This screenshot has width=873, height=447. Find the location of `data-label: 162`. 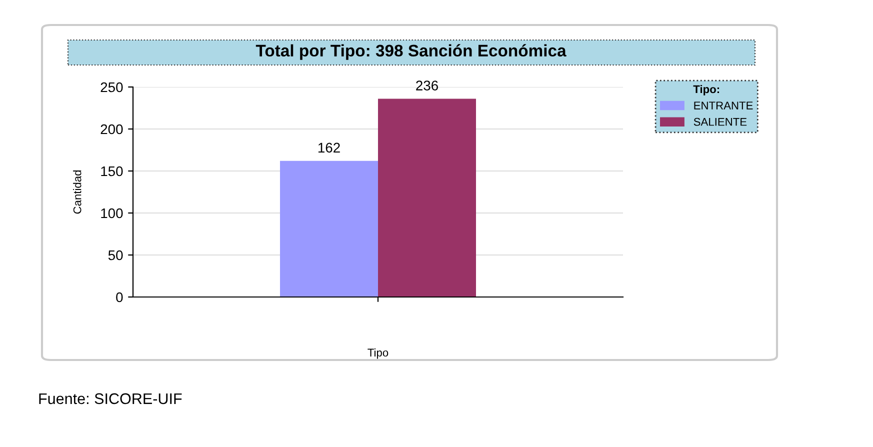

data-label: 162 is located at coordinates (329, 147).